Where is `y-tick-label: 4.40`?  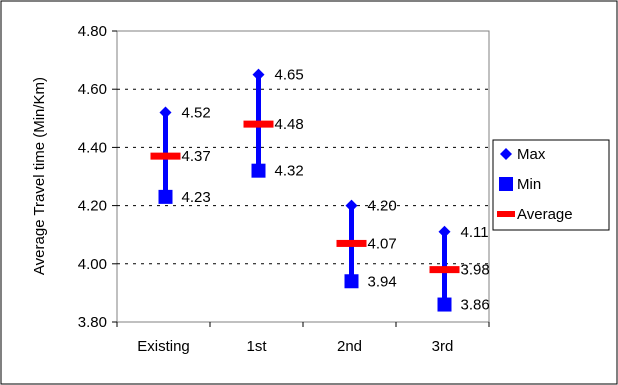 y-tick-label: 4.40 is located at coordinates (92, 147).